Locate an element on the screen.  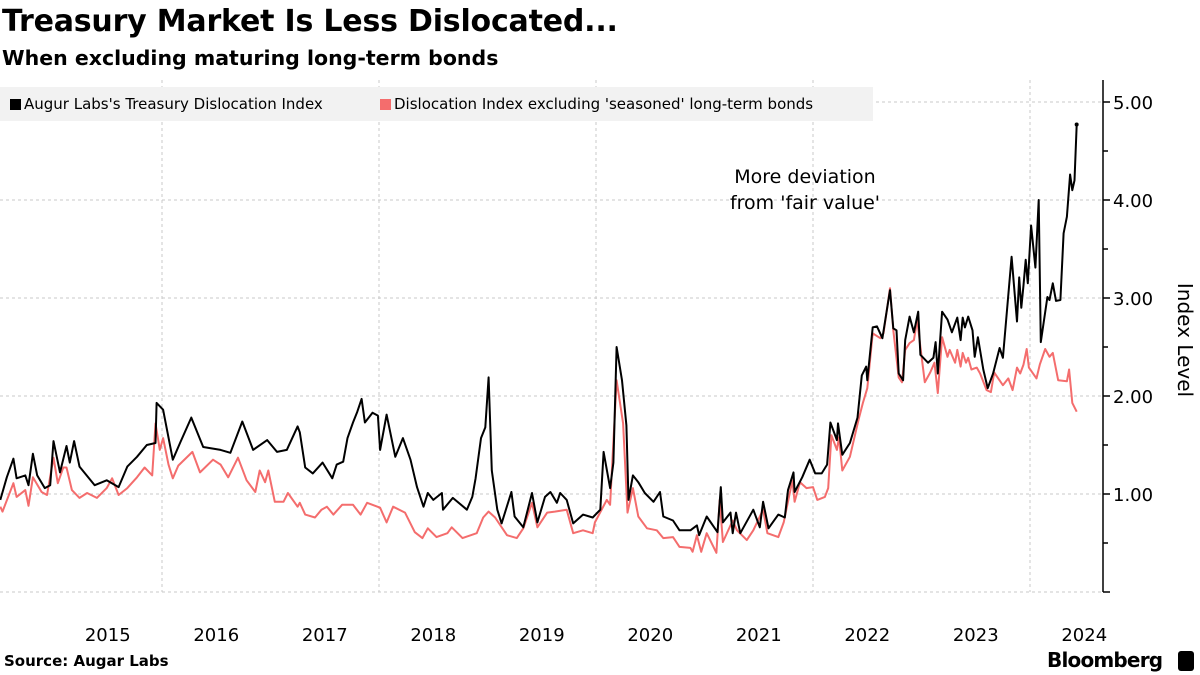
bloomberg-logo: Bloomberg is located at coordinates (1105, 660).